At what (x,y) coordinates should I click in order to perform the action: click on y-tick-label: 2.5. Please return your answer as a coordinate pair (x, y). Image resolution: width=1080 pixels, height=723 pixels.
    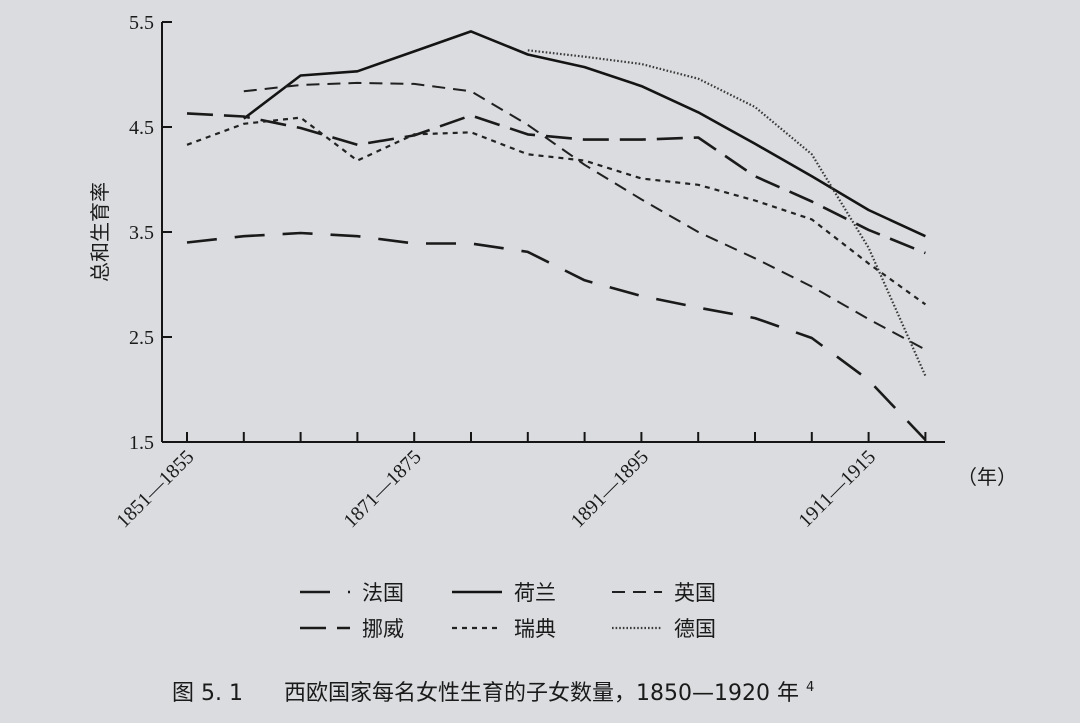
    Looking at the image, I should click on (141, 338).